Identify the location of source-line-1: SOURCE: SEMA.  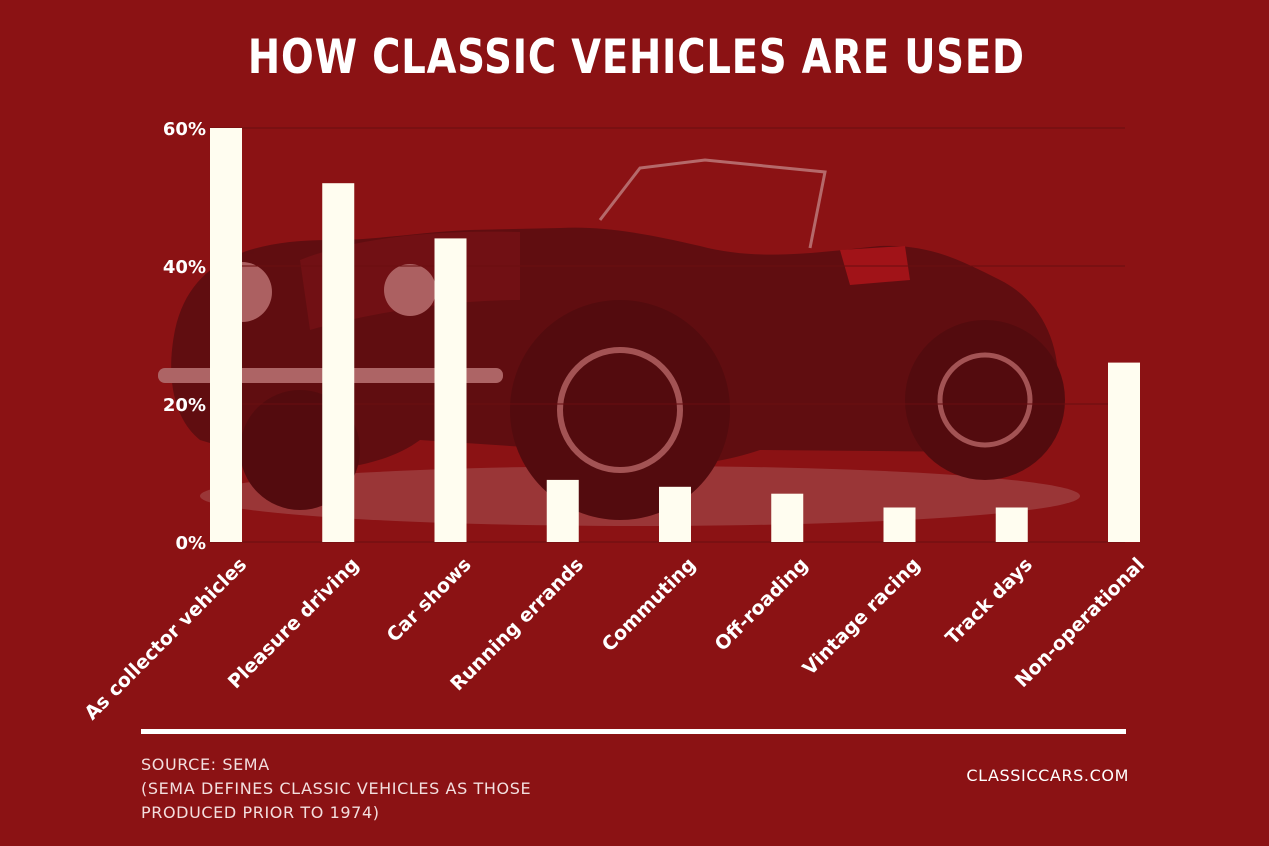
(205, 764).